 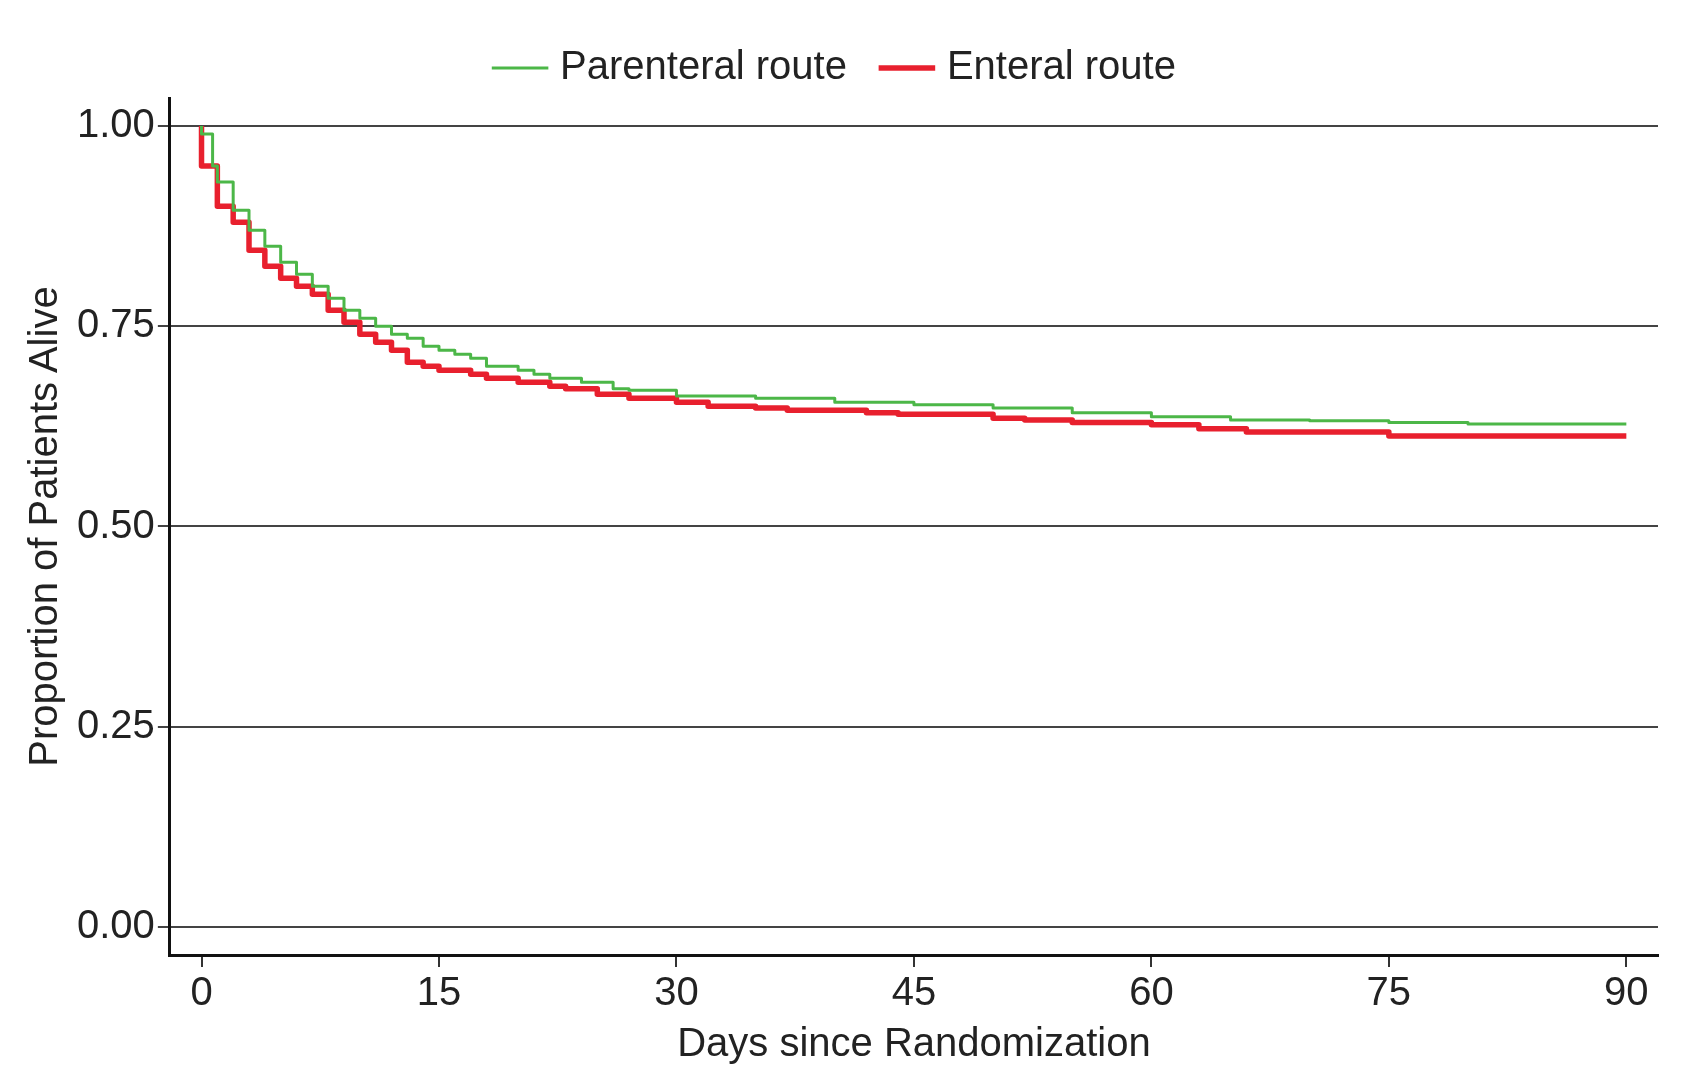 What do you see at coordinates (1389, 991) in the screenshot?
I see `x-tick-label: 75` at bounding box center [1389, 991].